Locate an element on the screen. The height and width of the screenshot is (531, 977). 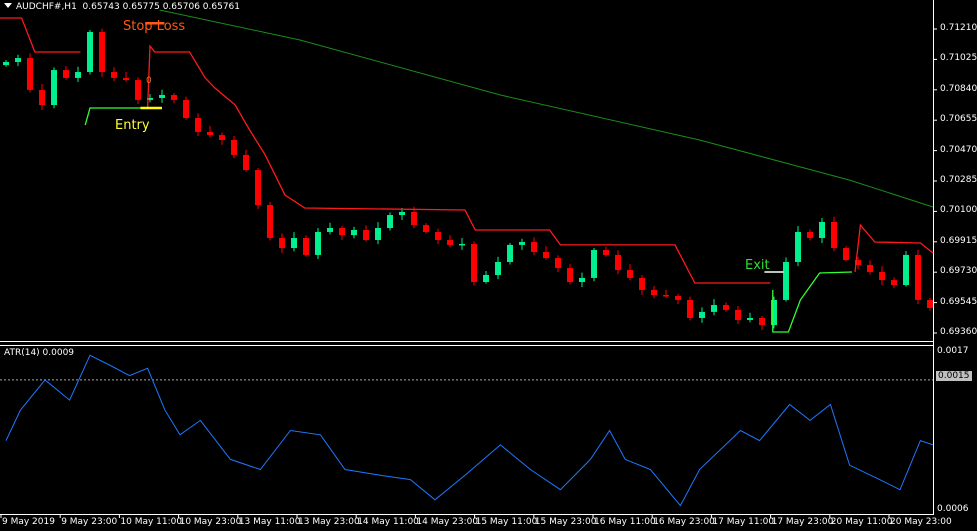
time-tick-label: 15 May 11:00 is located at coordinates (506, 522).